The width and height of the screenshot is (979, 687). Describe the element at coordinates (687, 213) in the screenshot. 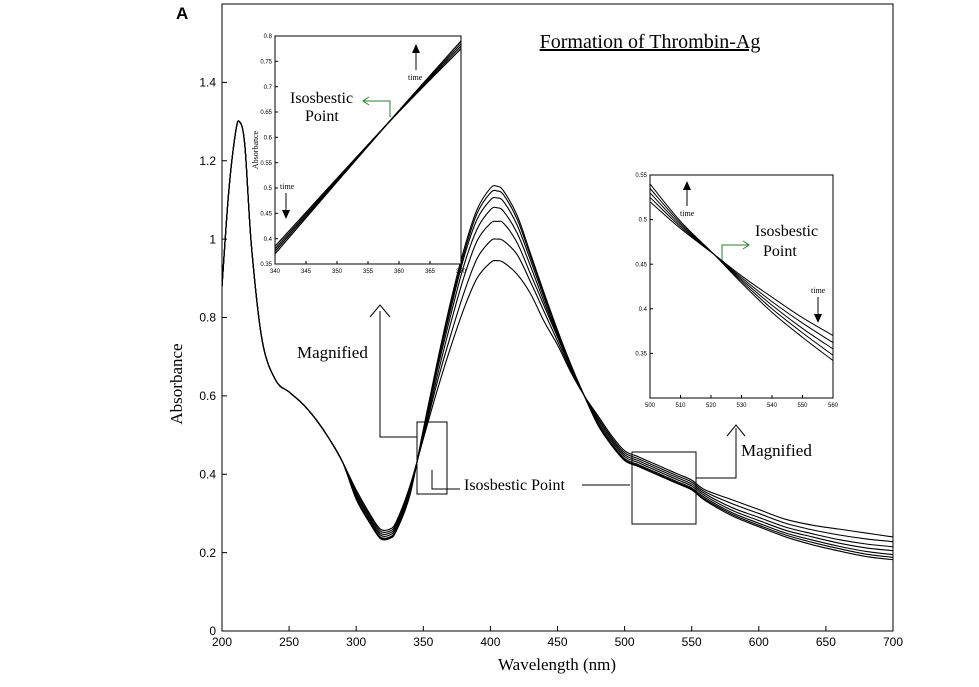

I see `inset-right-time-up-label: time` at that location.